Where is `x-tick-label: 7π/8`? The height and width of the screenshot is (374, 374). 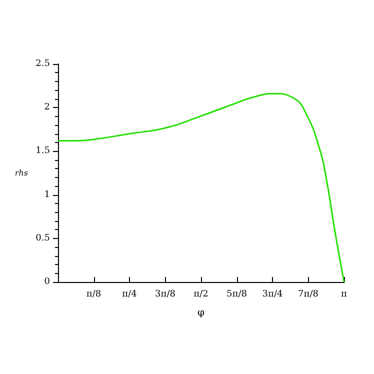
x-tick-label: 7π/8 is located at coordinates (308, 295).